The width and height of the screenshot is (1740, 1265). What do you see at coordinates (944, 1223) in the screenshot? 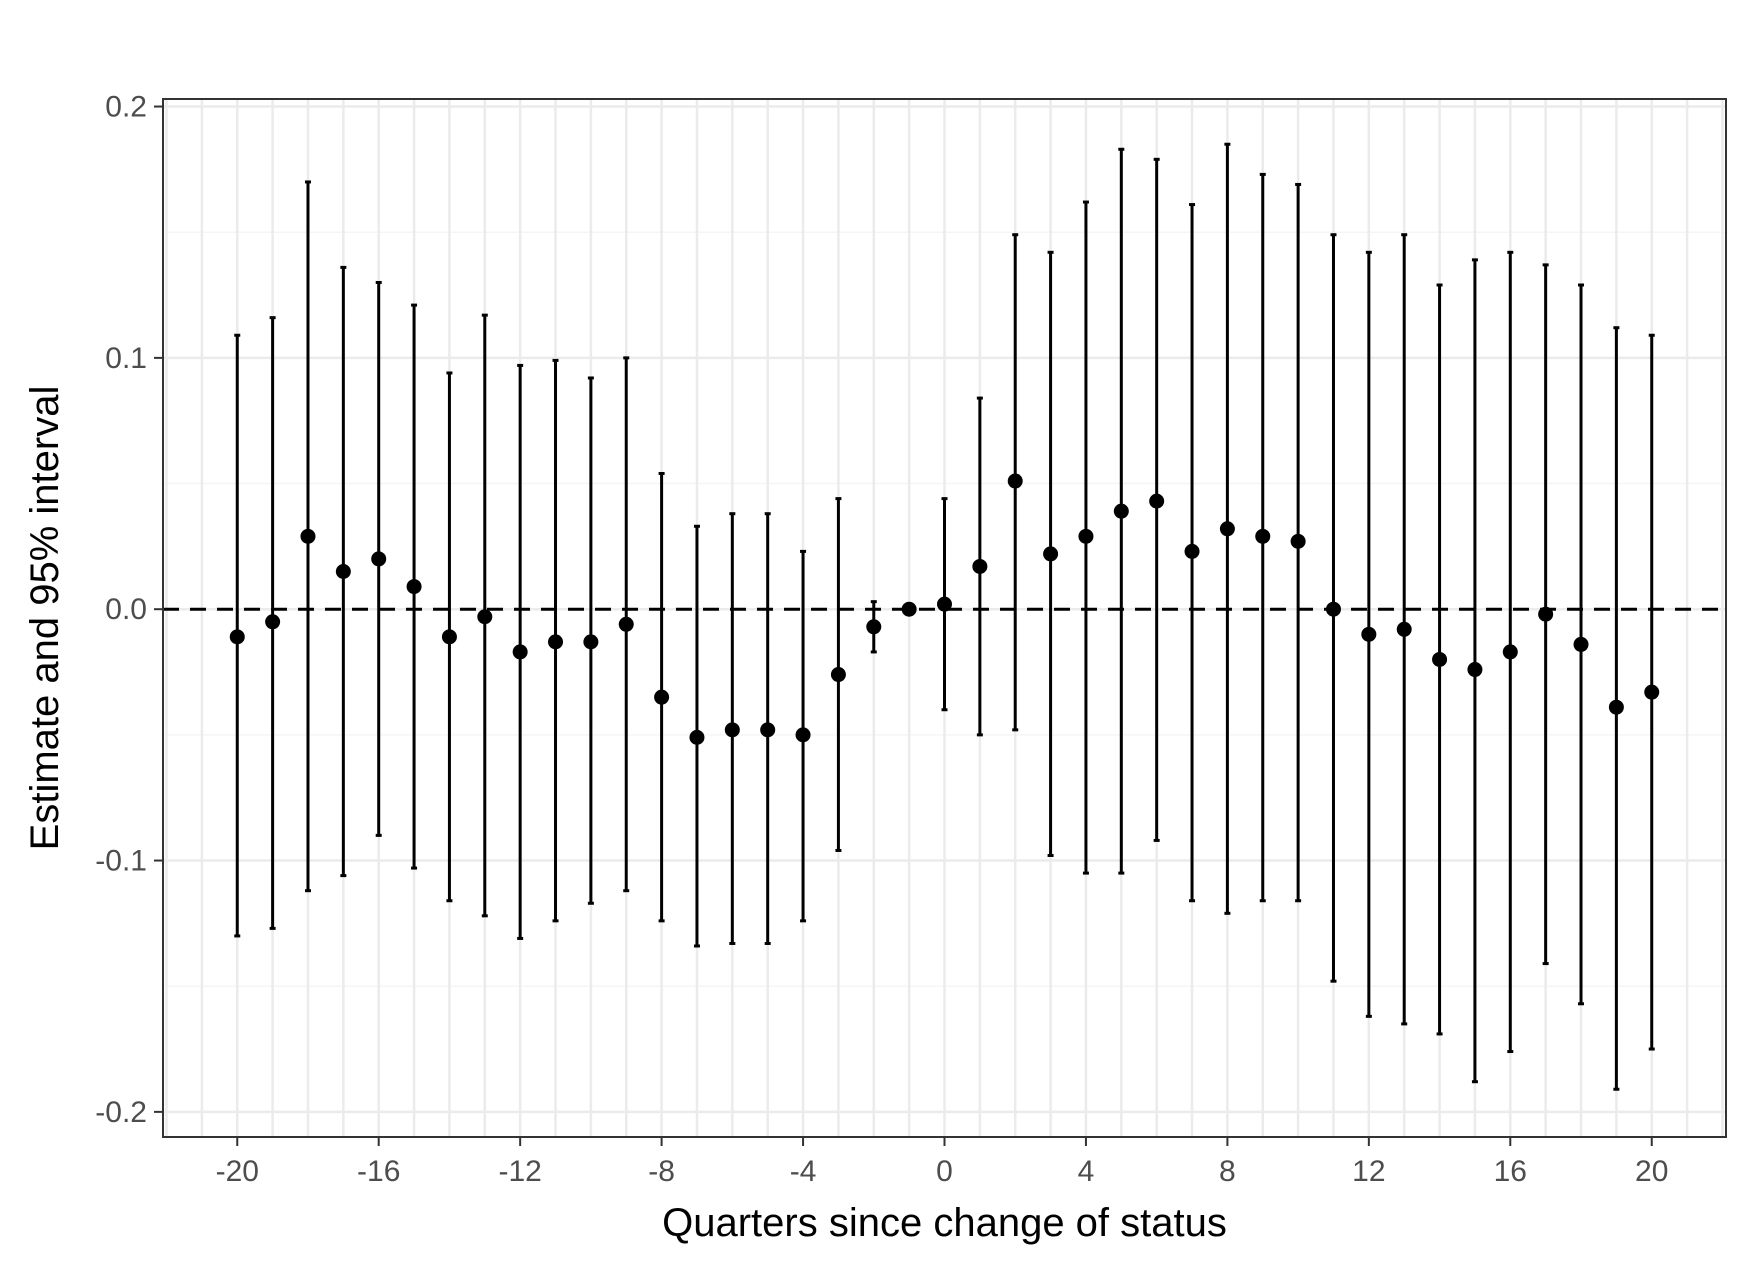
I see `x-axis-title: Quarters since change of status` at bounding box center [944, 1223].